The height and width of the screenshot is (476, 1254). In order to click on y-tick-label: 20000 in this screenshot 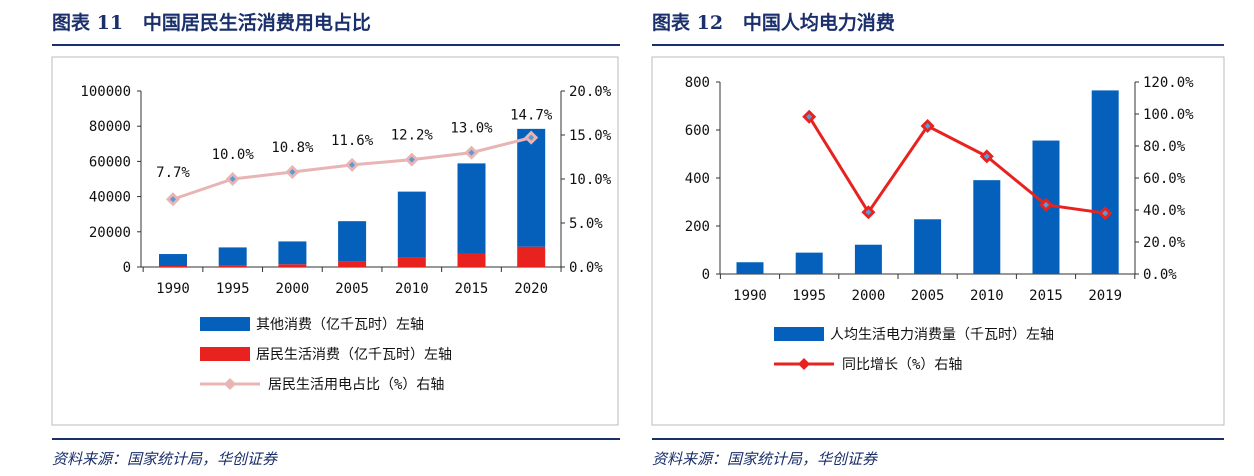, I will do `click(110, 233)`.